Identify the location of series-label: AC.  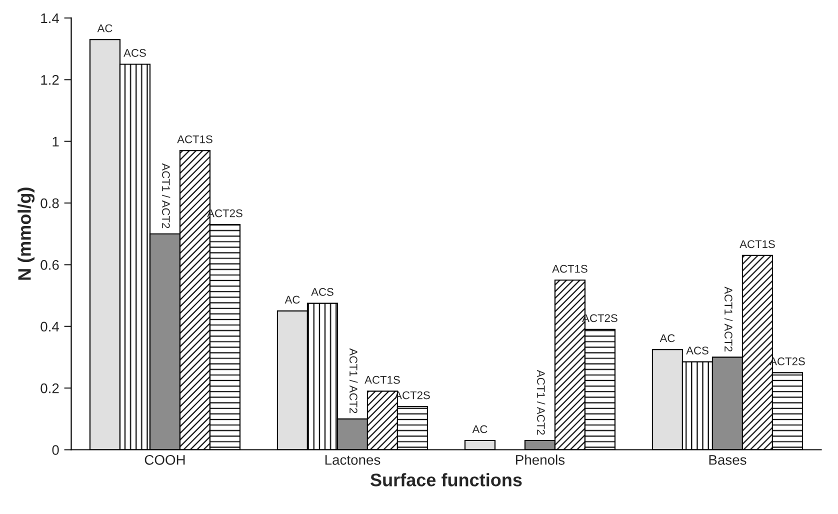
(292, 300).